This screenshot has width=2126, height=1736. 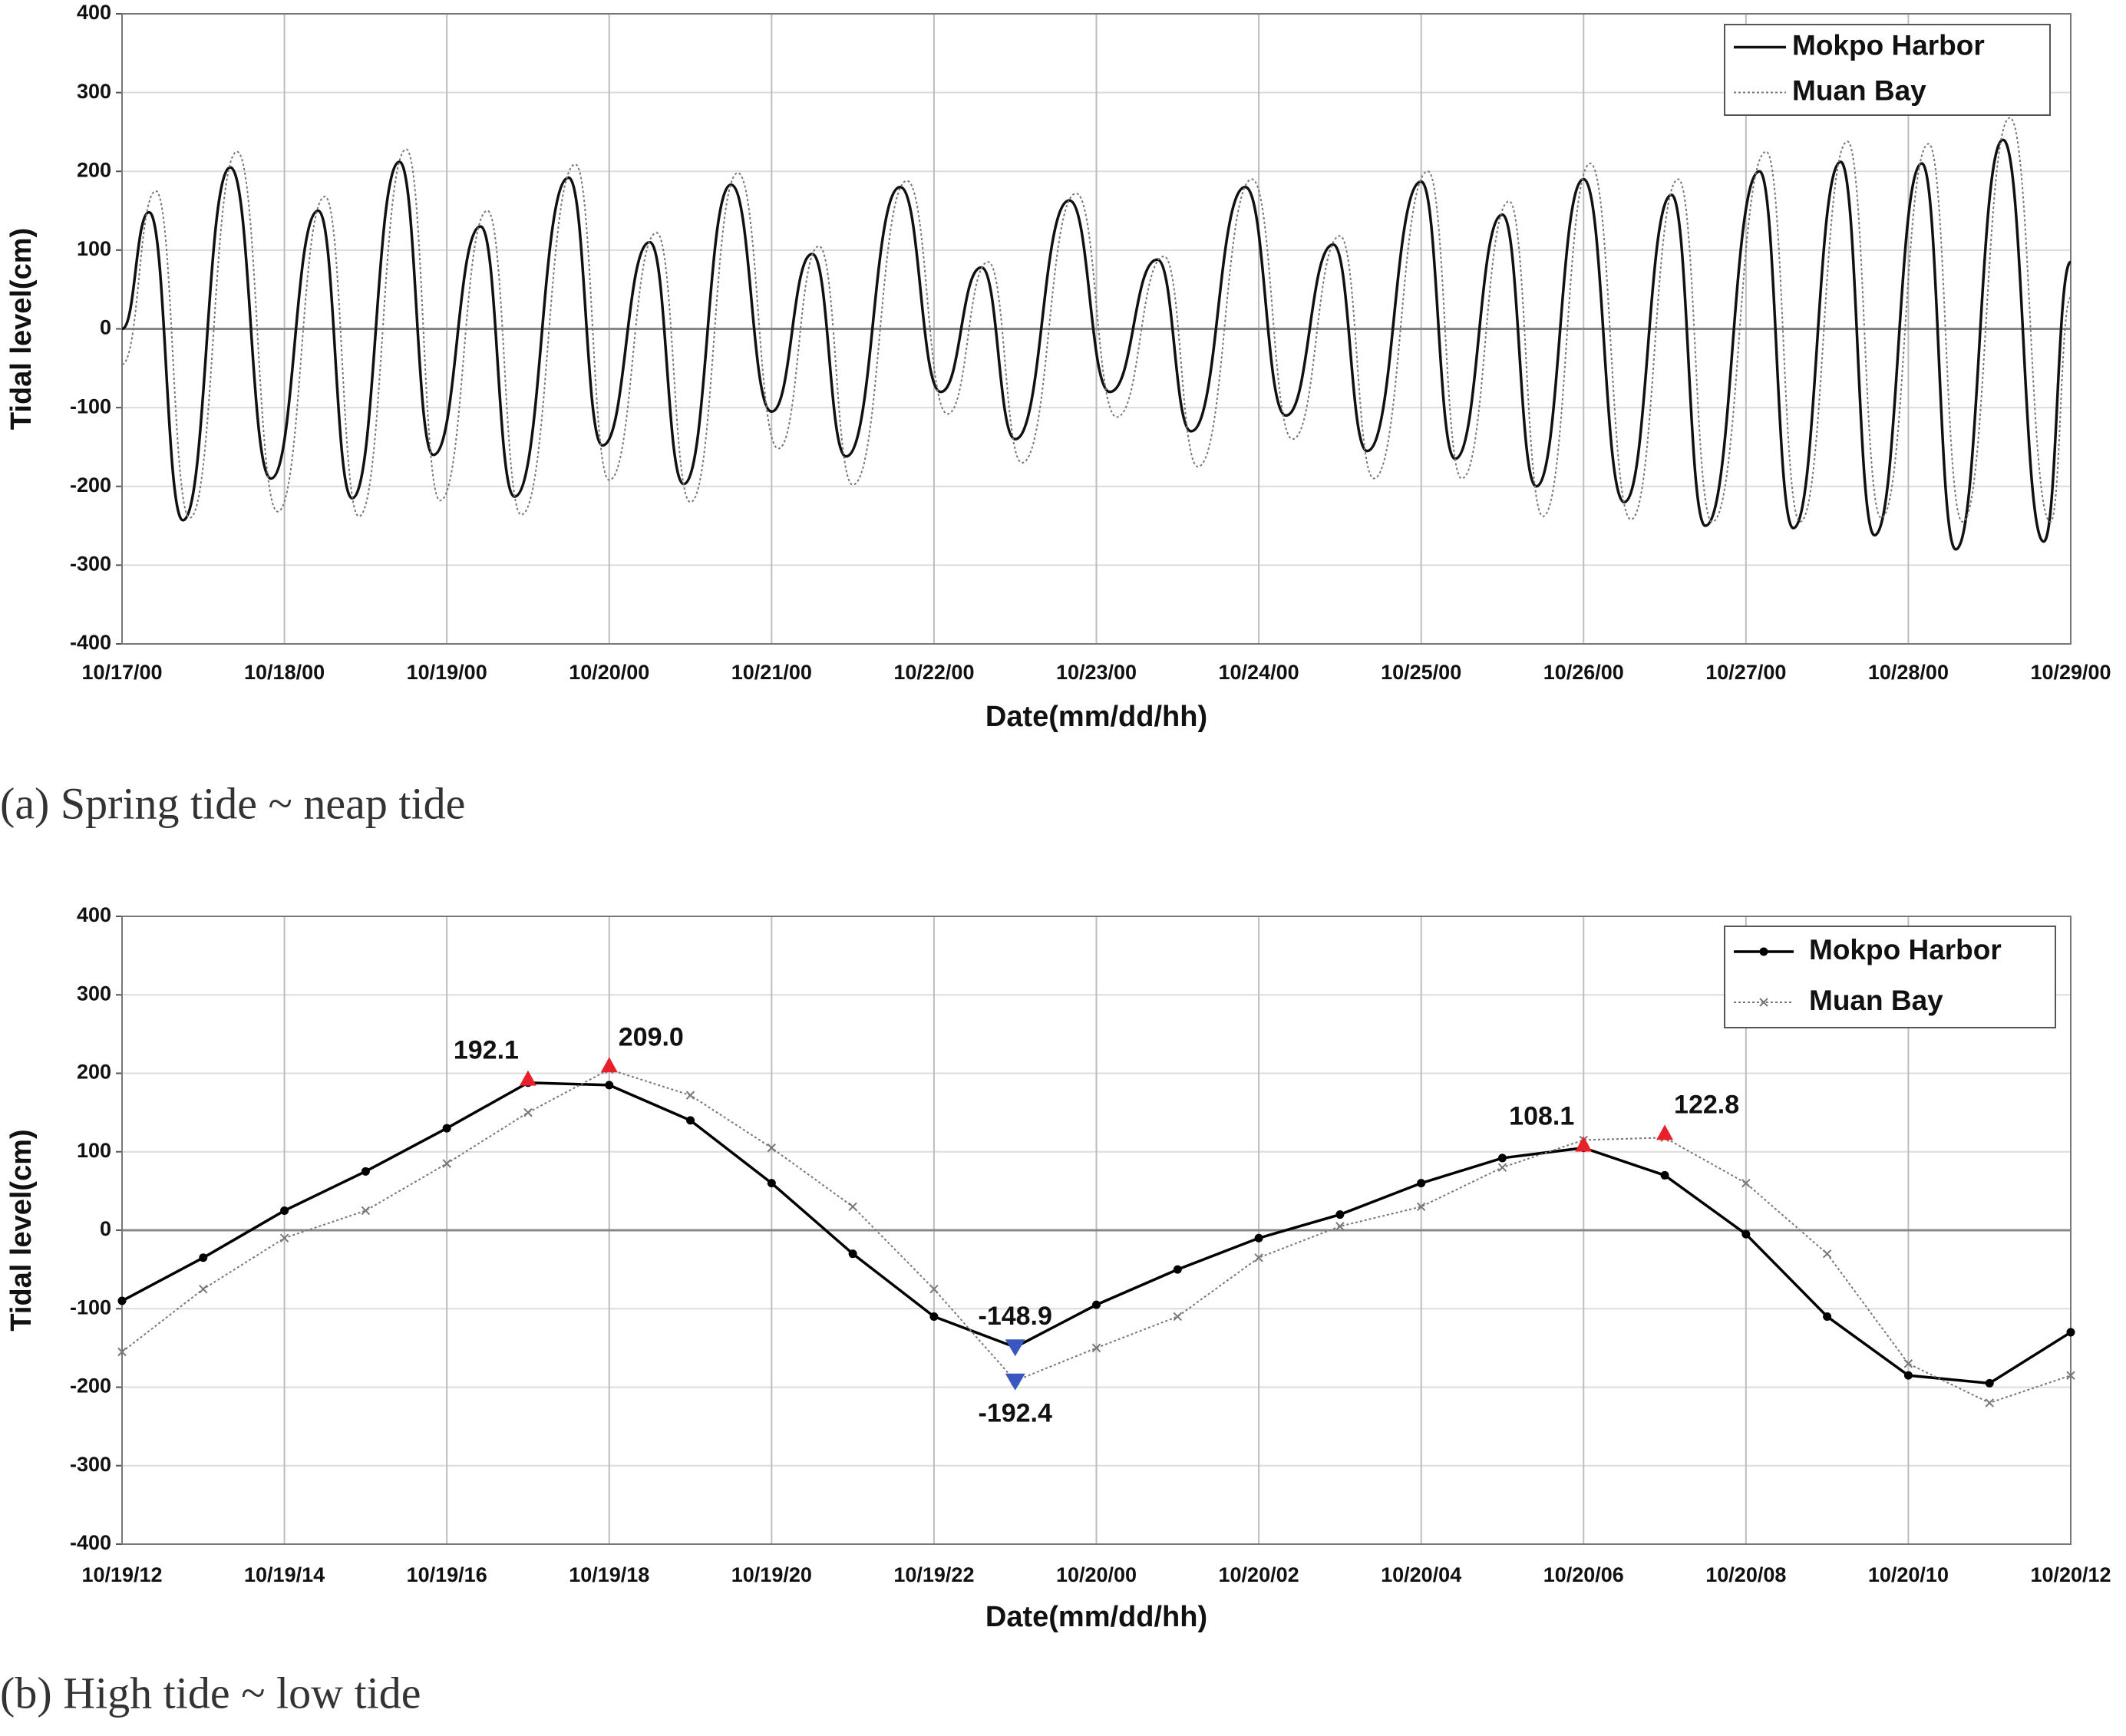 I want to click on x-tick-label: 10/19/20, so click(x=772, y=1575).